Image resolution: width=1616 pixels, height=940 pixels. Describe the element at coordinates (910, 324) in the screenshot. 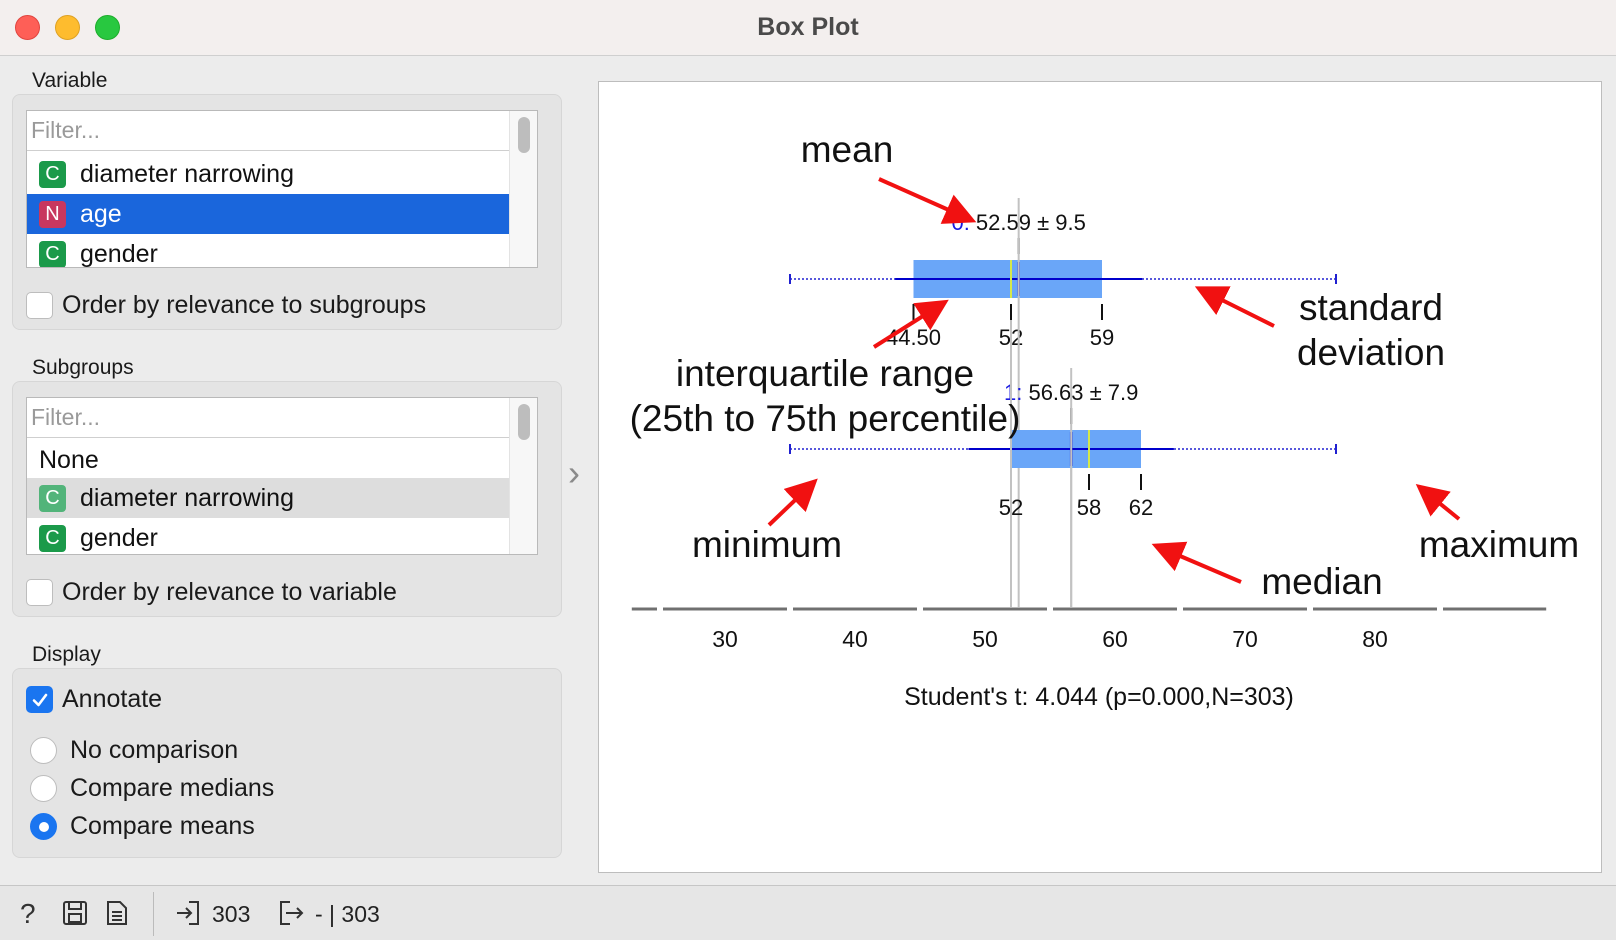

I see `arrow-iqr` at that location.